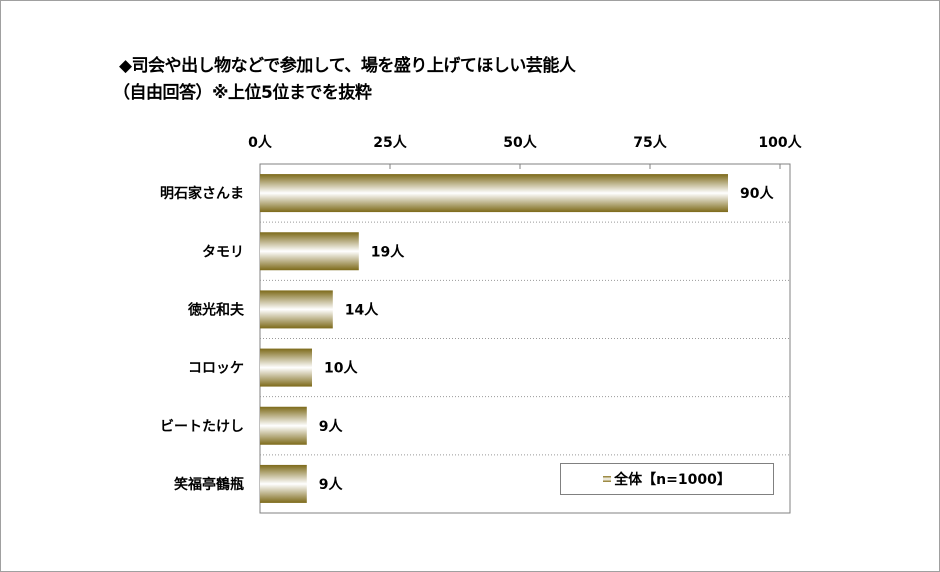  What do you see at coordinates (780, 142) in the screenshot?
I see `x-tick-label: 100人` at bounding box center [780, 142].